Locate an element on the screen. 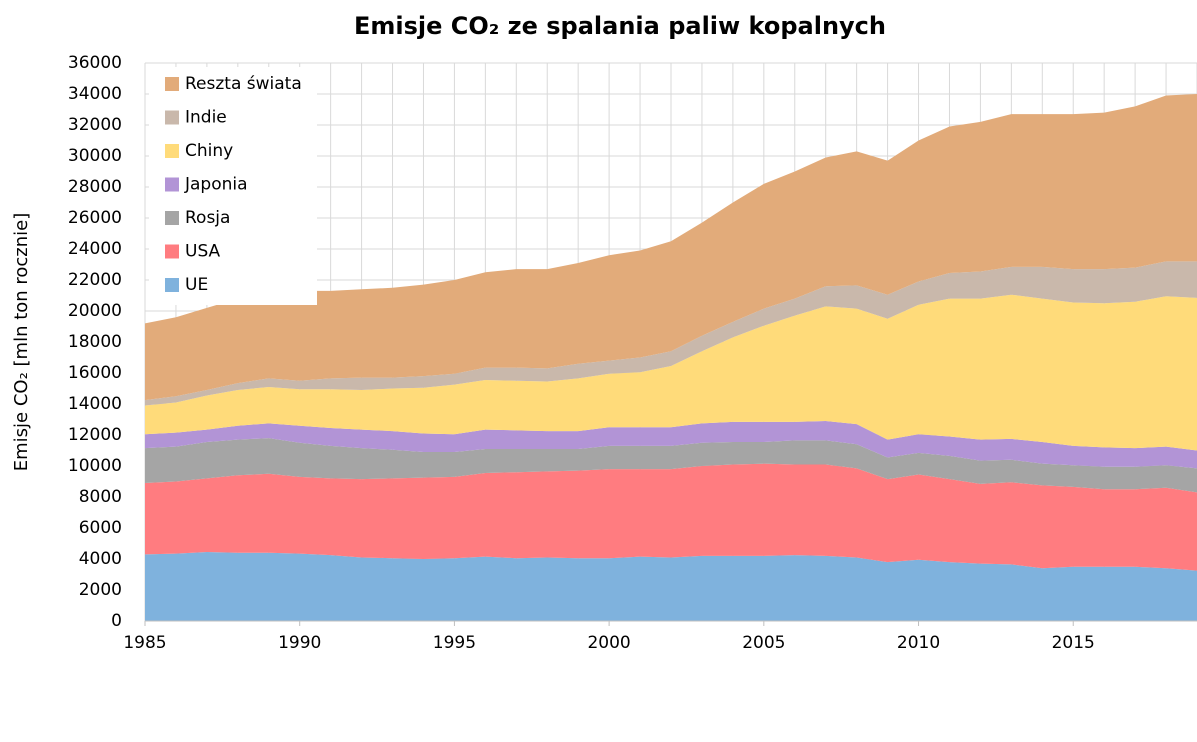 This screenshot has width=1197, height=742. y-tick-label: 28000 is located at coordinates (95, 187).